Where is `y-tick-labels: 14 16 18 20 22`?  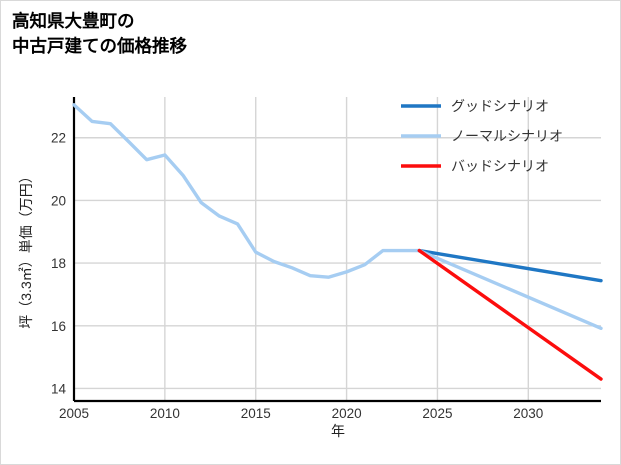
y-tick-labels: 14 16 18 20 22 is located at coordinates (59, 264).